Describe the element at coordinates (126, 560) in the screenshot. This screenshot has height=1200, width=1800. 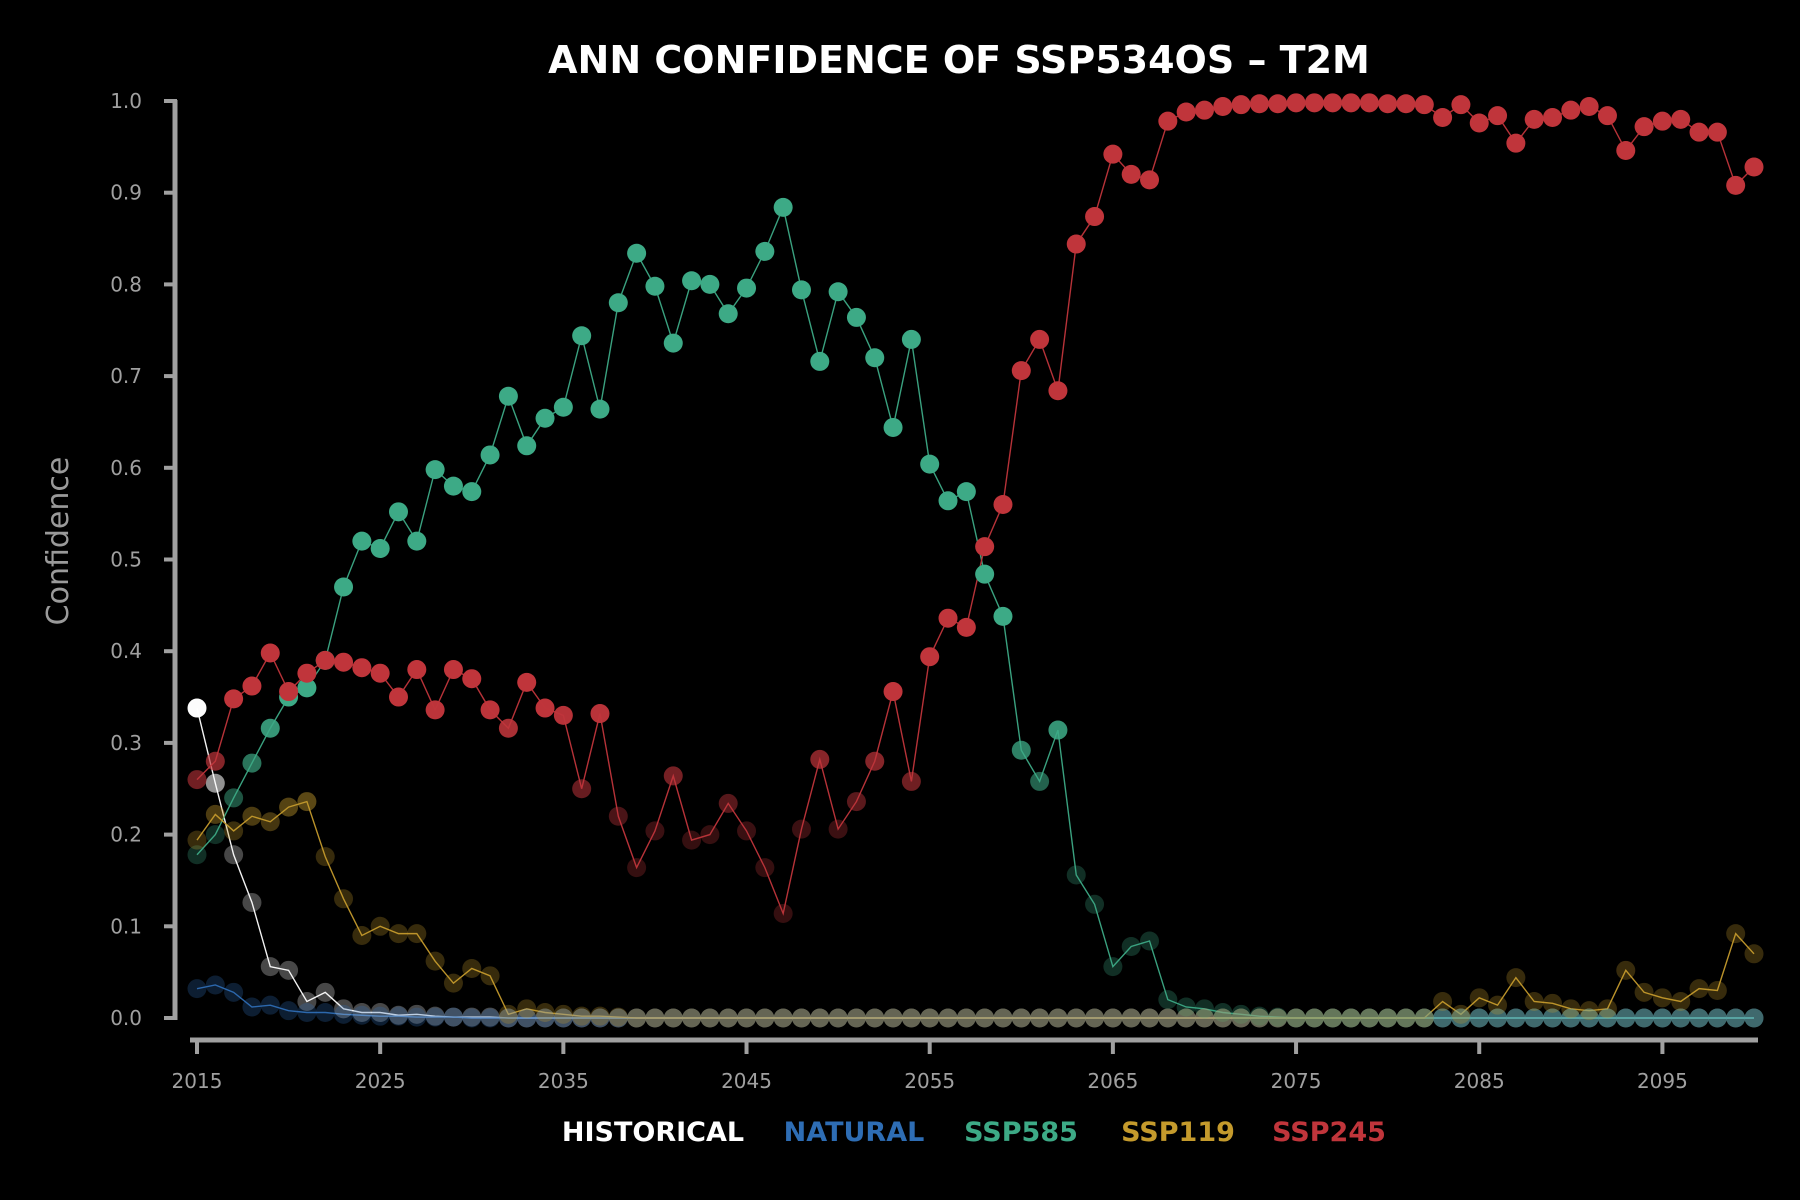
I see `y-tick-label: 0.5` at that location.